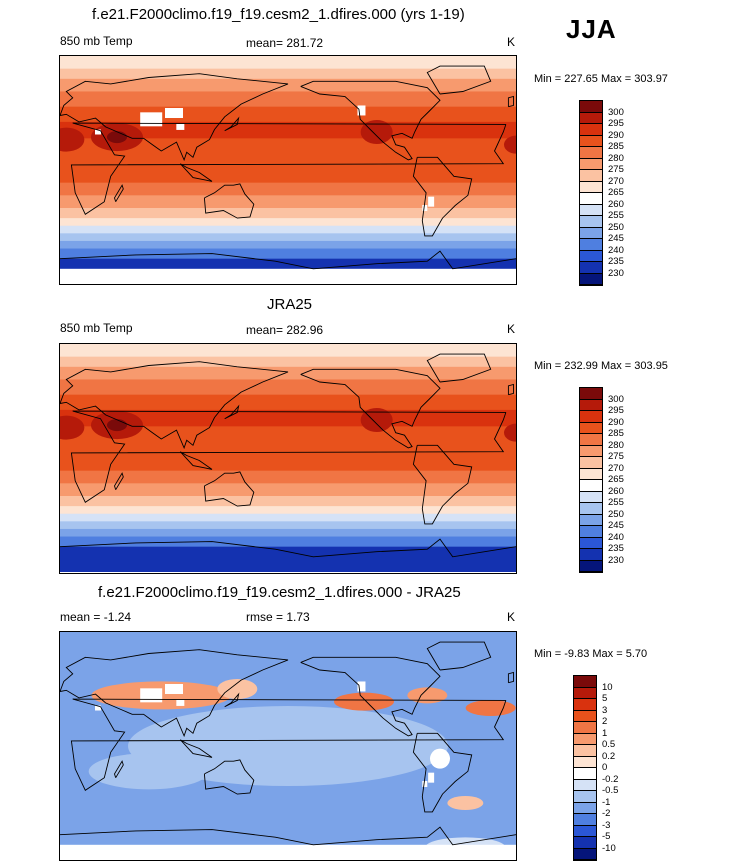 This screenshot has height=865, width=732. I want to click on colorbar-tick-label: 5, so click(605, 698).